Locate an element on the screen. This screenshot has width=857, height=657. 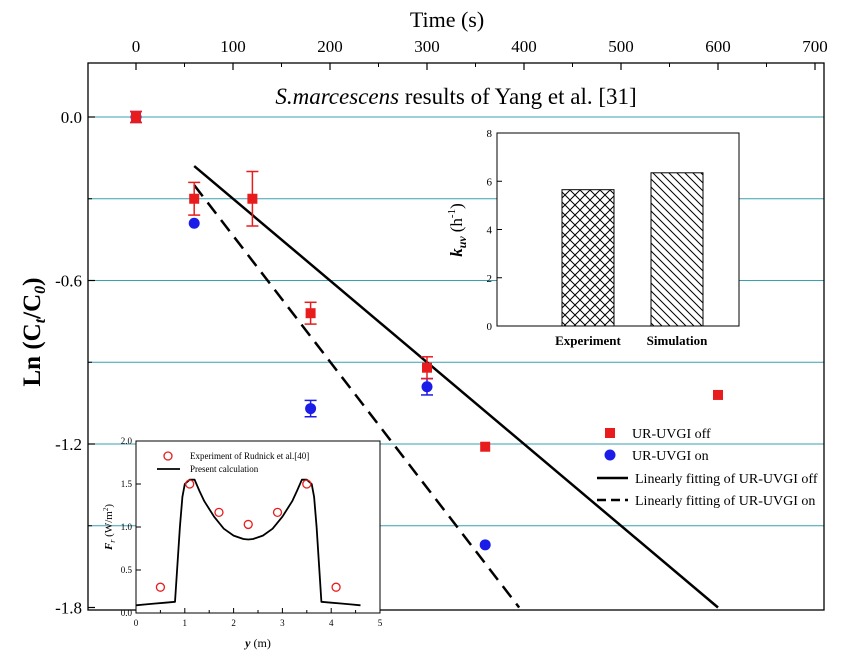
main-x-tick-label: 500 is located at coordinates (621, 46).